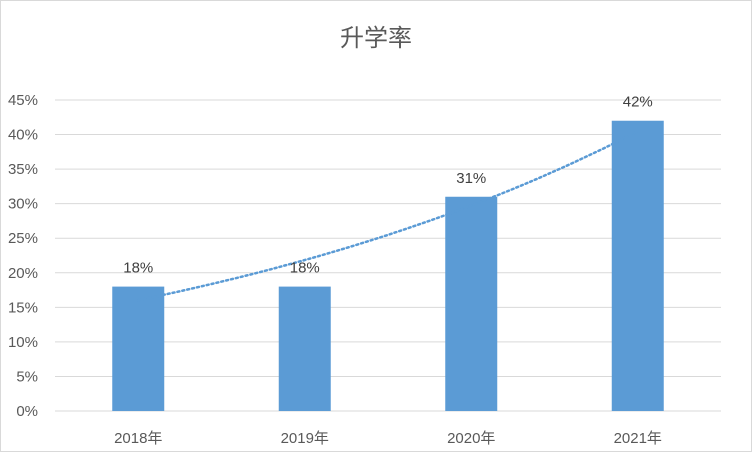 The width and height of the screenshot is (752, 452). What do you see at coordinates (388, 438) in the screenshot?
I see `x-axis-ticks: 2018年 2019年 2020年 2021年` at bounding box center [388, 438].